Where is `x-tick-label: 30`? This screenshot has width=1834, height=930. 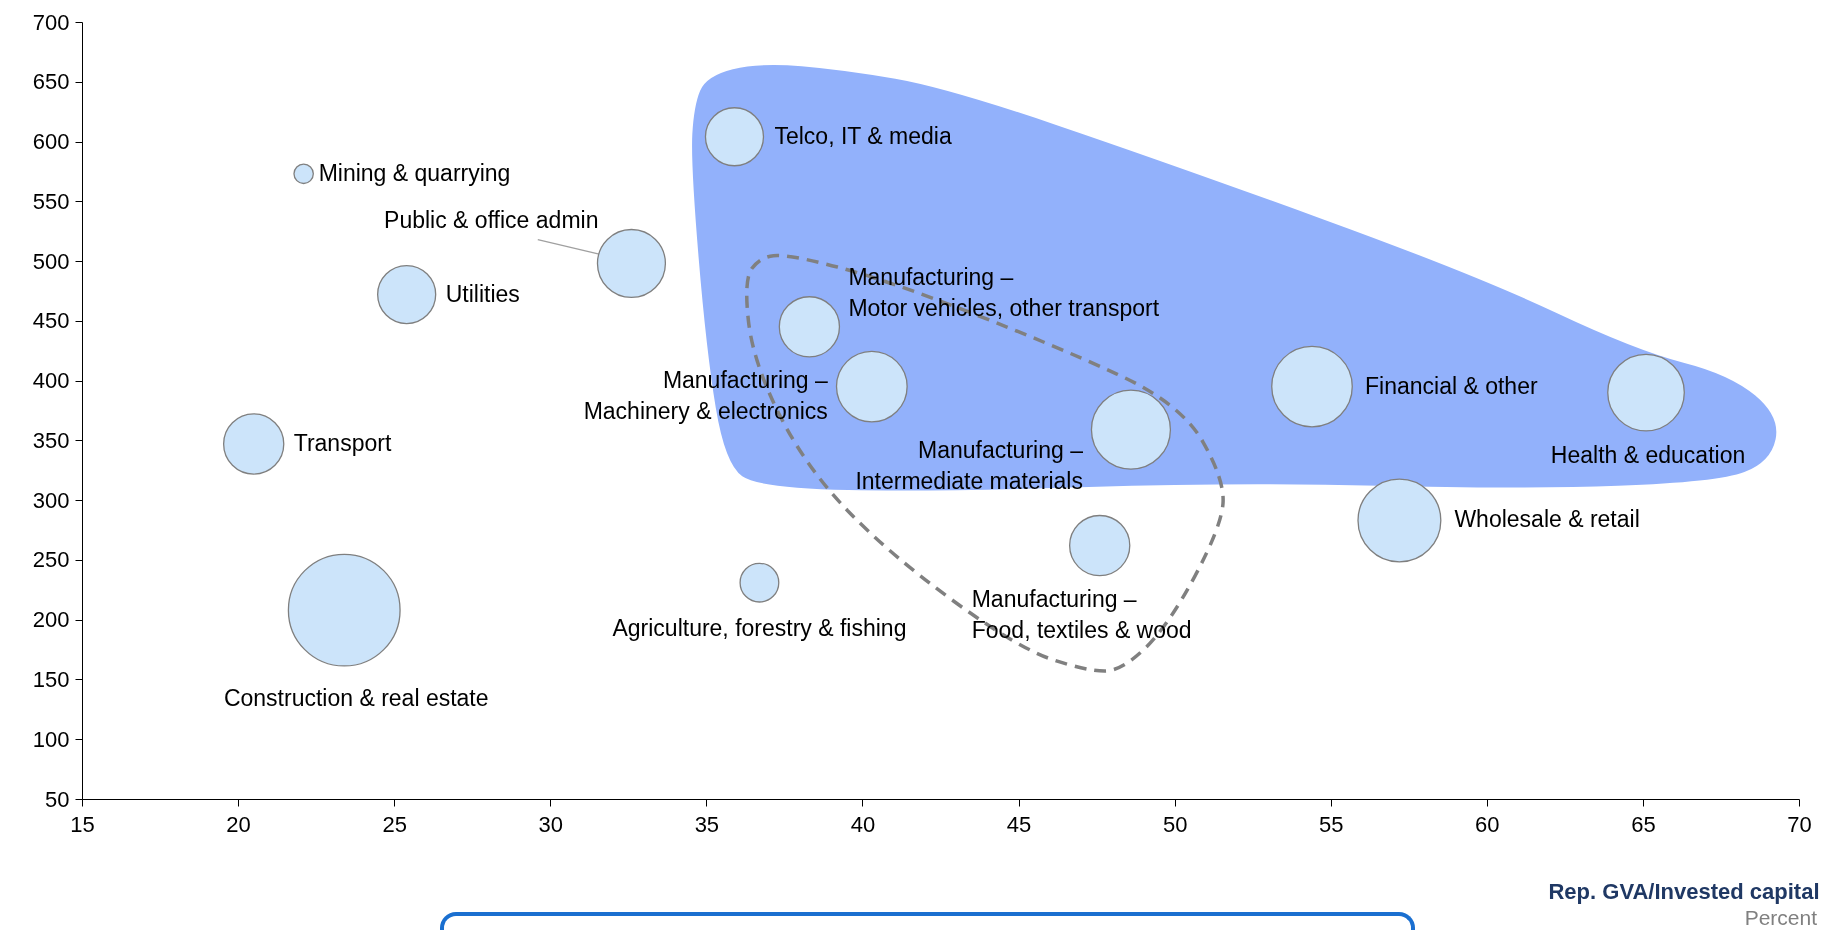
x-tick-label: 30 is located at coordinates (551, 824).